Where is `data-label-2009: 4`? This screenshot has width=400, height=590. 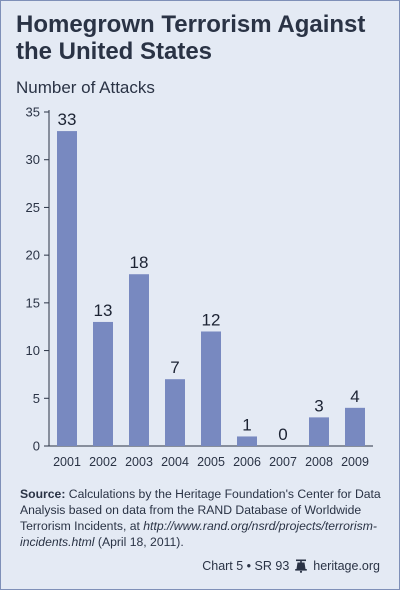
data-label-2009: 4 is located at coordinates (354, 396).